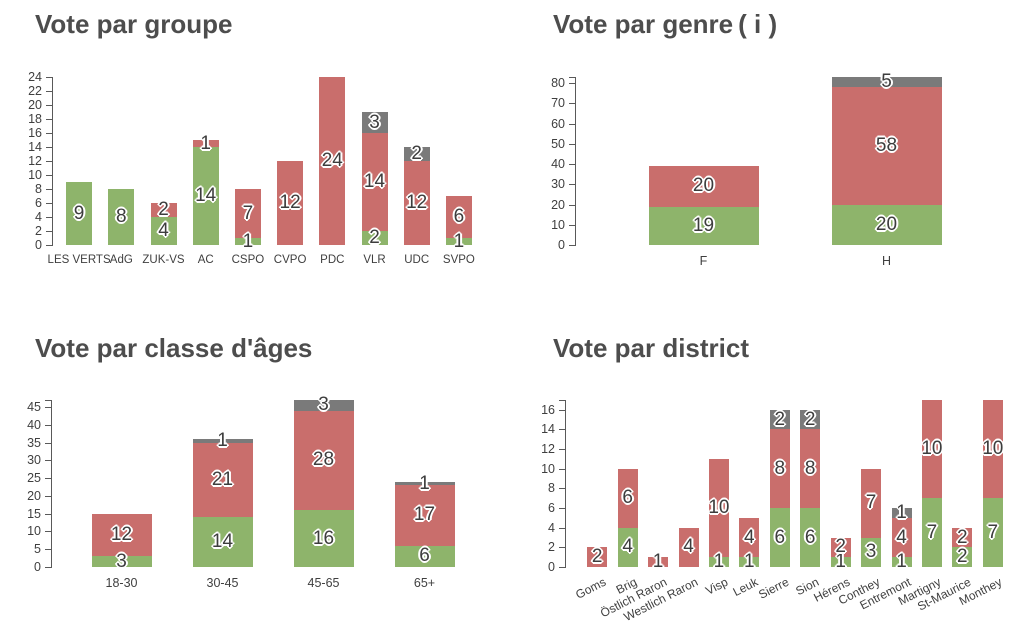 The width and height of the screenshot is (1024, 632). I want to click on y-axis-tick-label: 80, so click(558, 83).